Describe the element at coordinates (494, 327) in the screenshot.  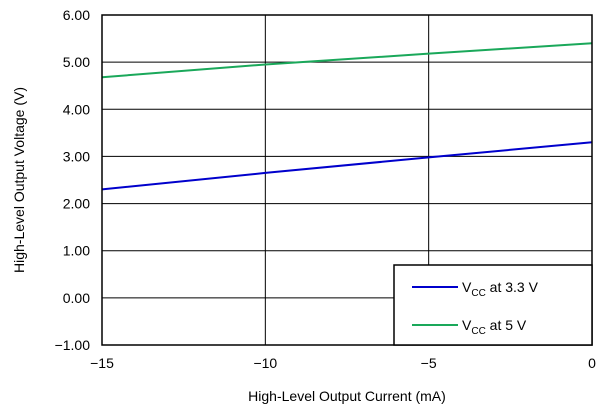
I see `legend-label: VCC at 5 V` at that location.